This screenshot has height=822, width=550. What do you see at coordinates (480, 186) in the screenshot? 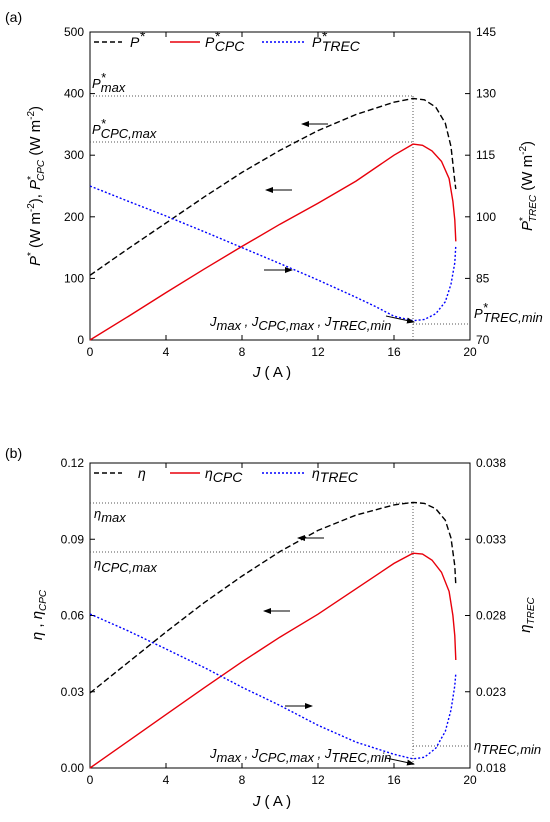
I see `panel-a-right-ticks: 70 85 100 115 130 145` at bounding box center [480, 186].